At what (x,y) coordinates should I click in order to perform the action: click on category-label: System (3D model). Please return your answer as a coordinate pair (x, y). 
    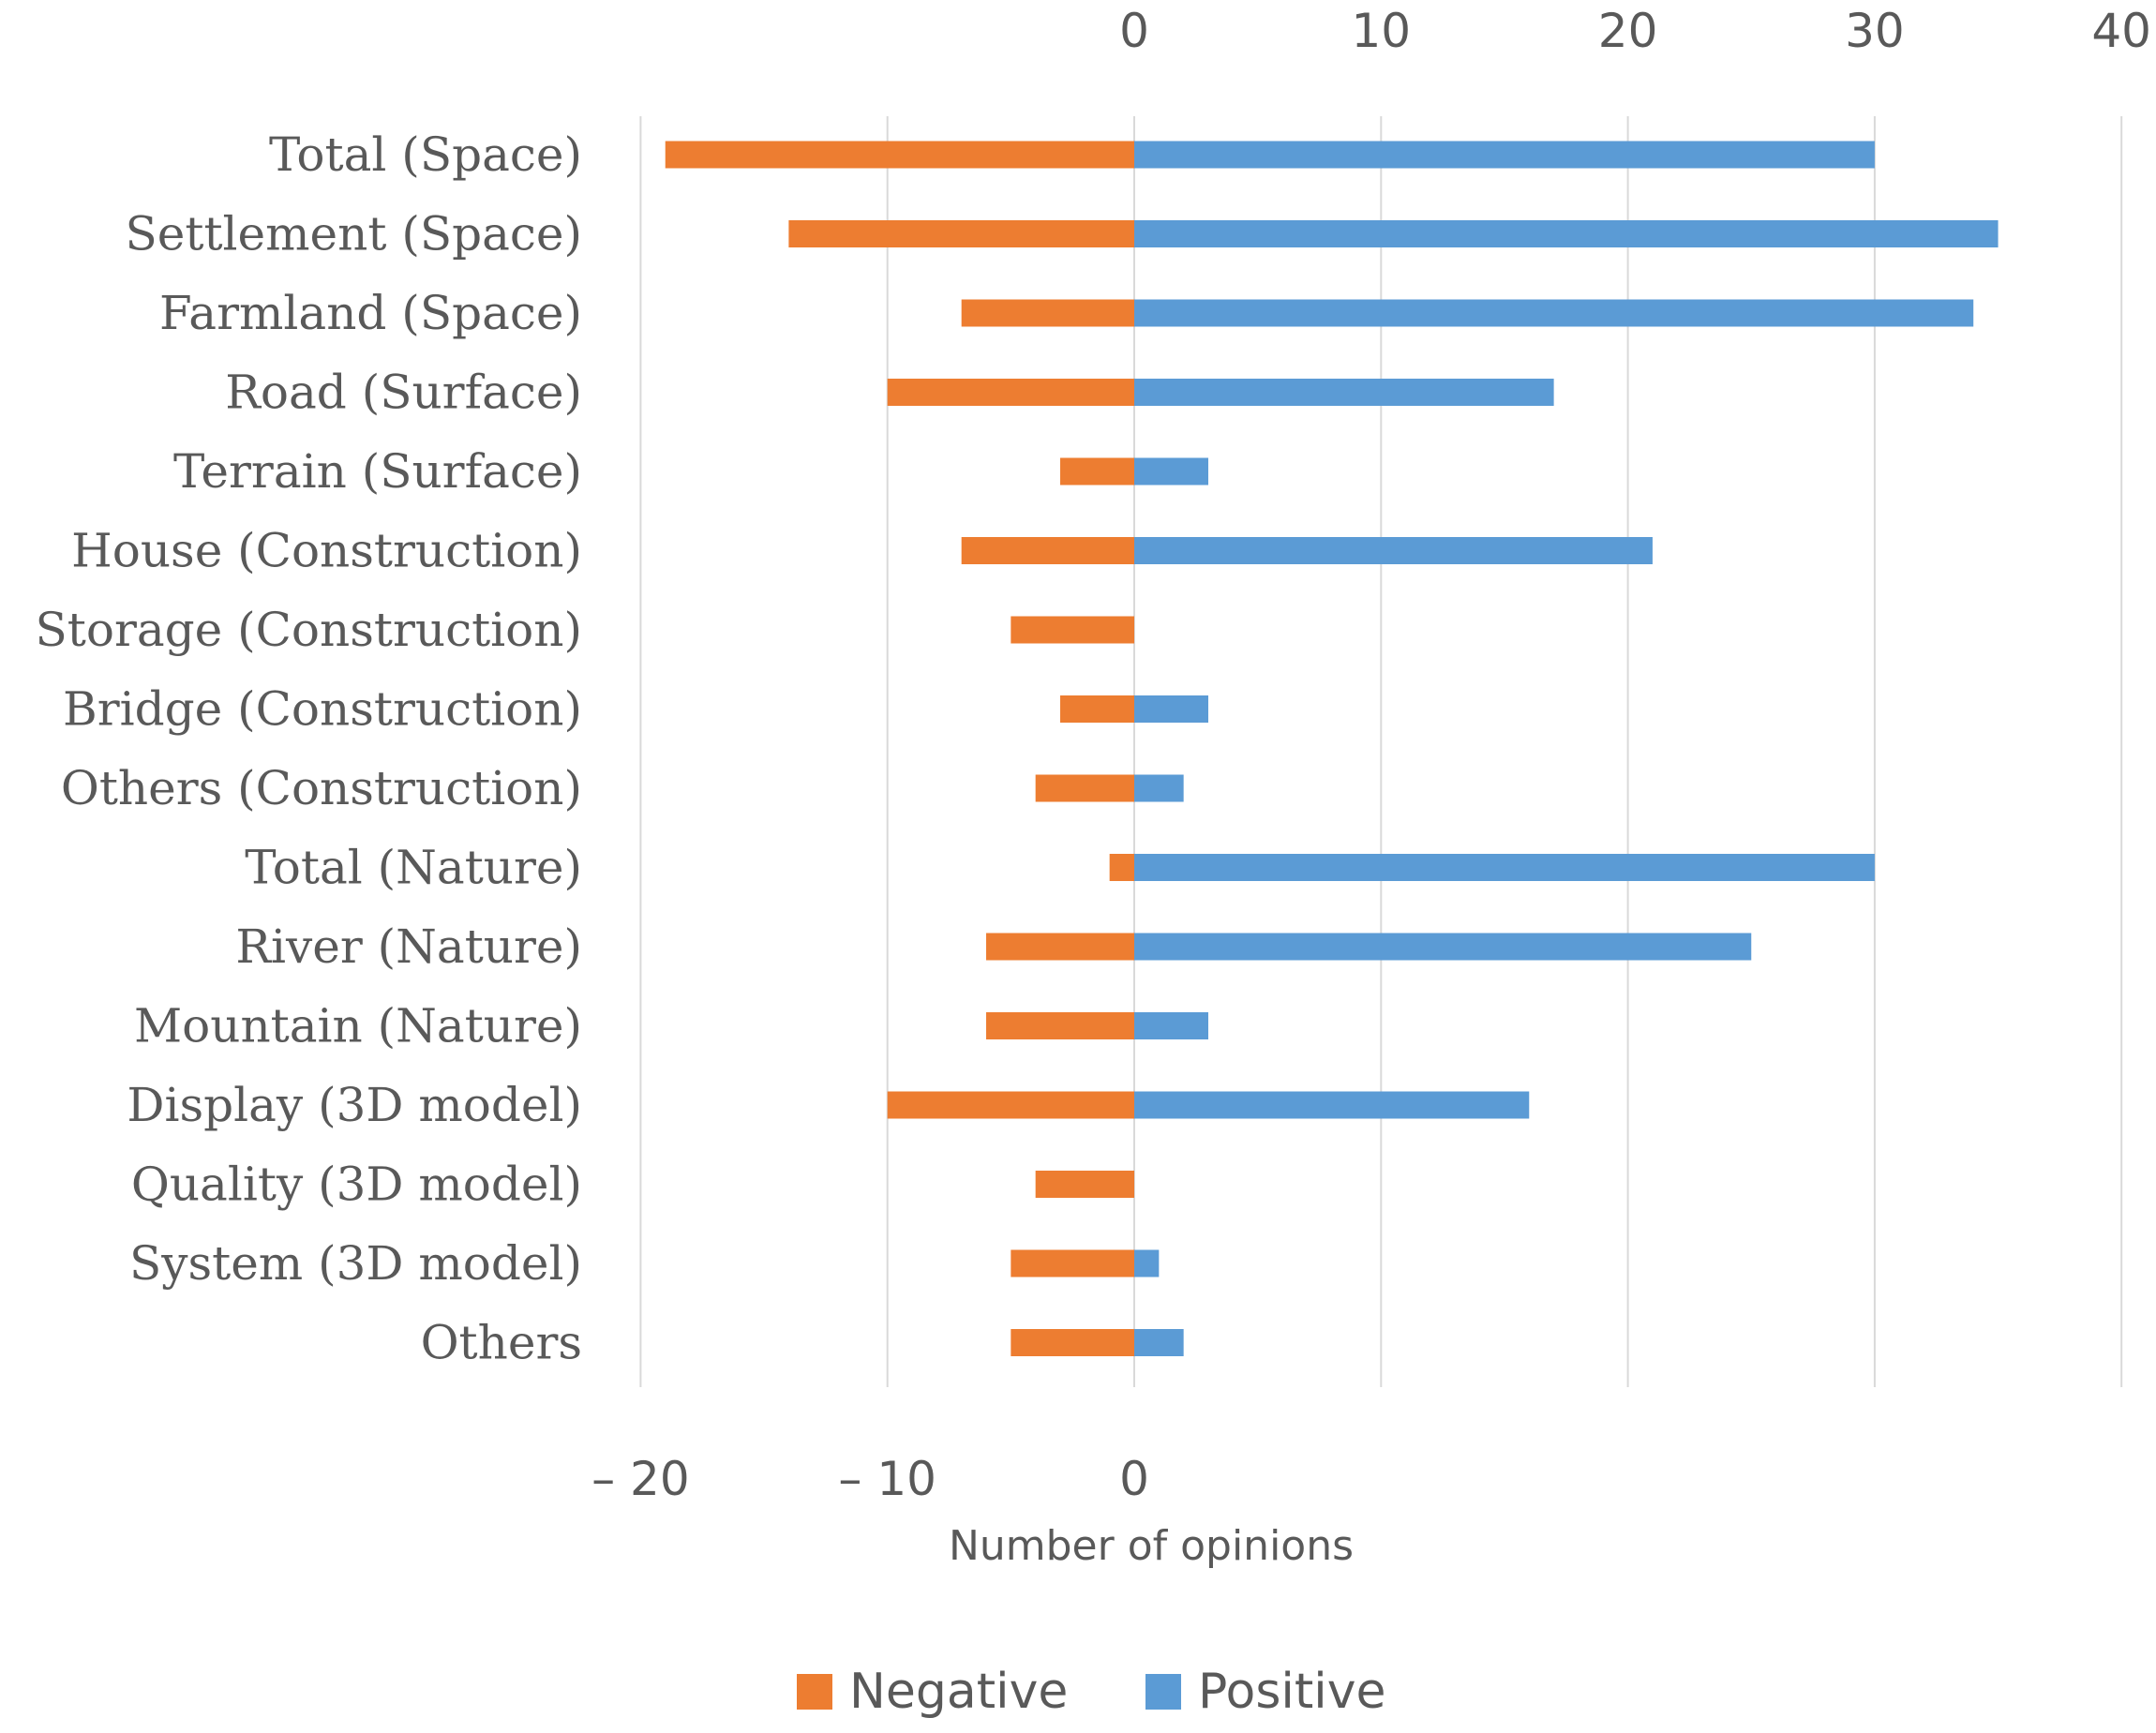
    Looking at the image, I should click on (355, 1263).